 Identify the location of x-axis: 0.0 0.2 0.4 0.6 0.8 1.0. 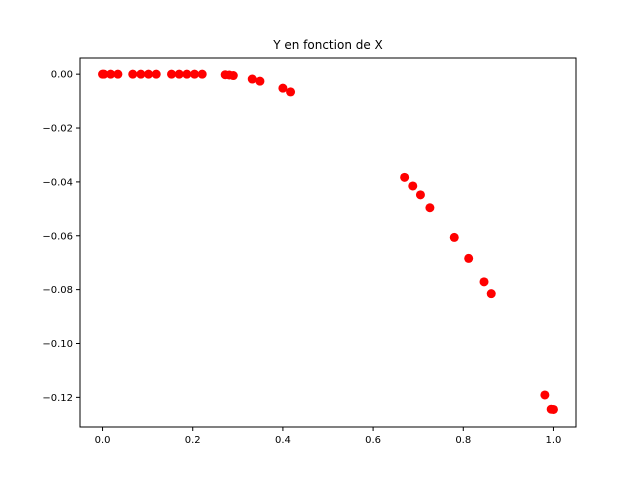
(328, 436).